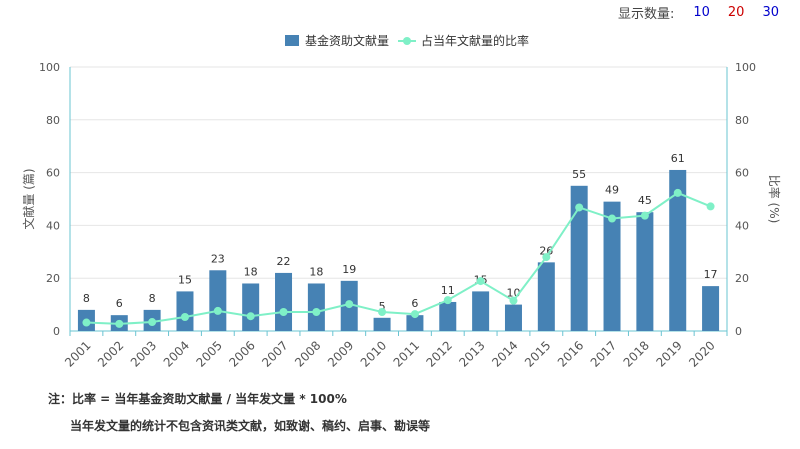 Image resolution: width=800 pixels, height=449 pixels. Describe the element at coordinates (742, 278) in the screenshot. I see `y2-tick-label: 20` at that location.